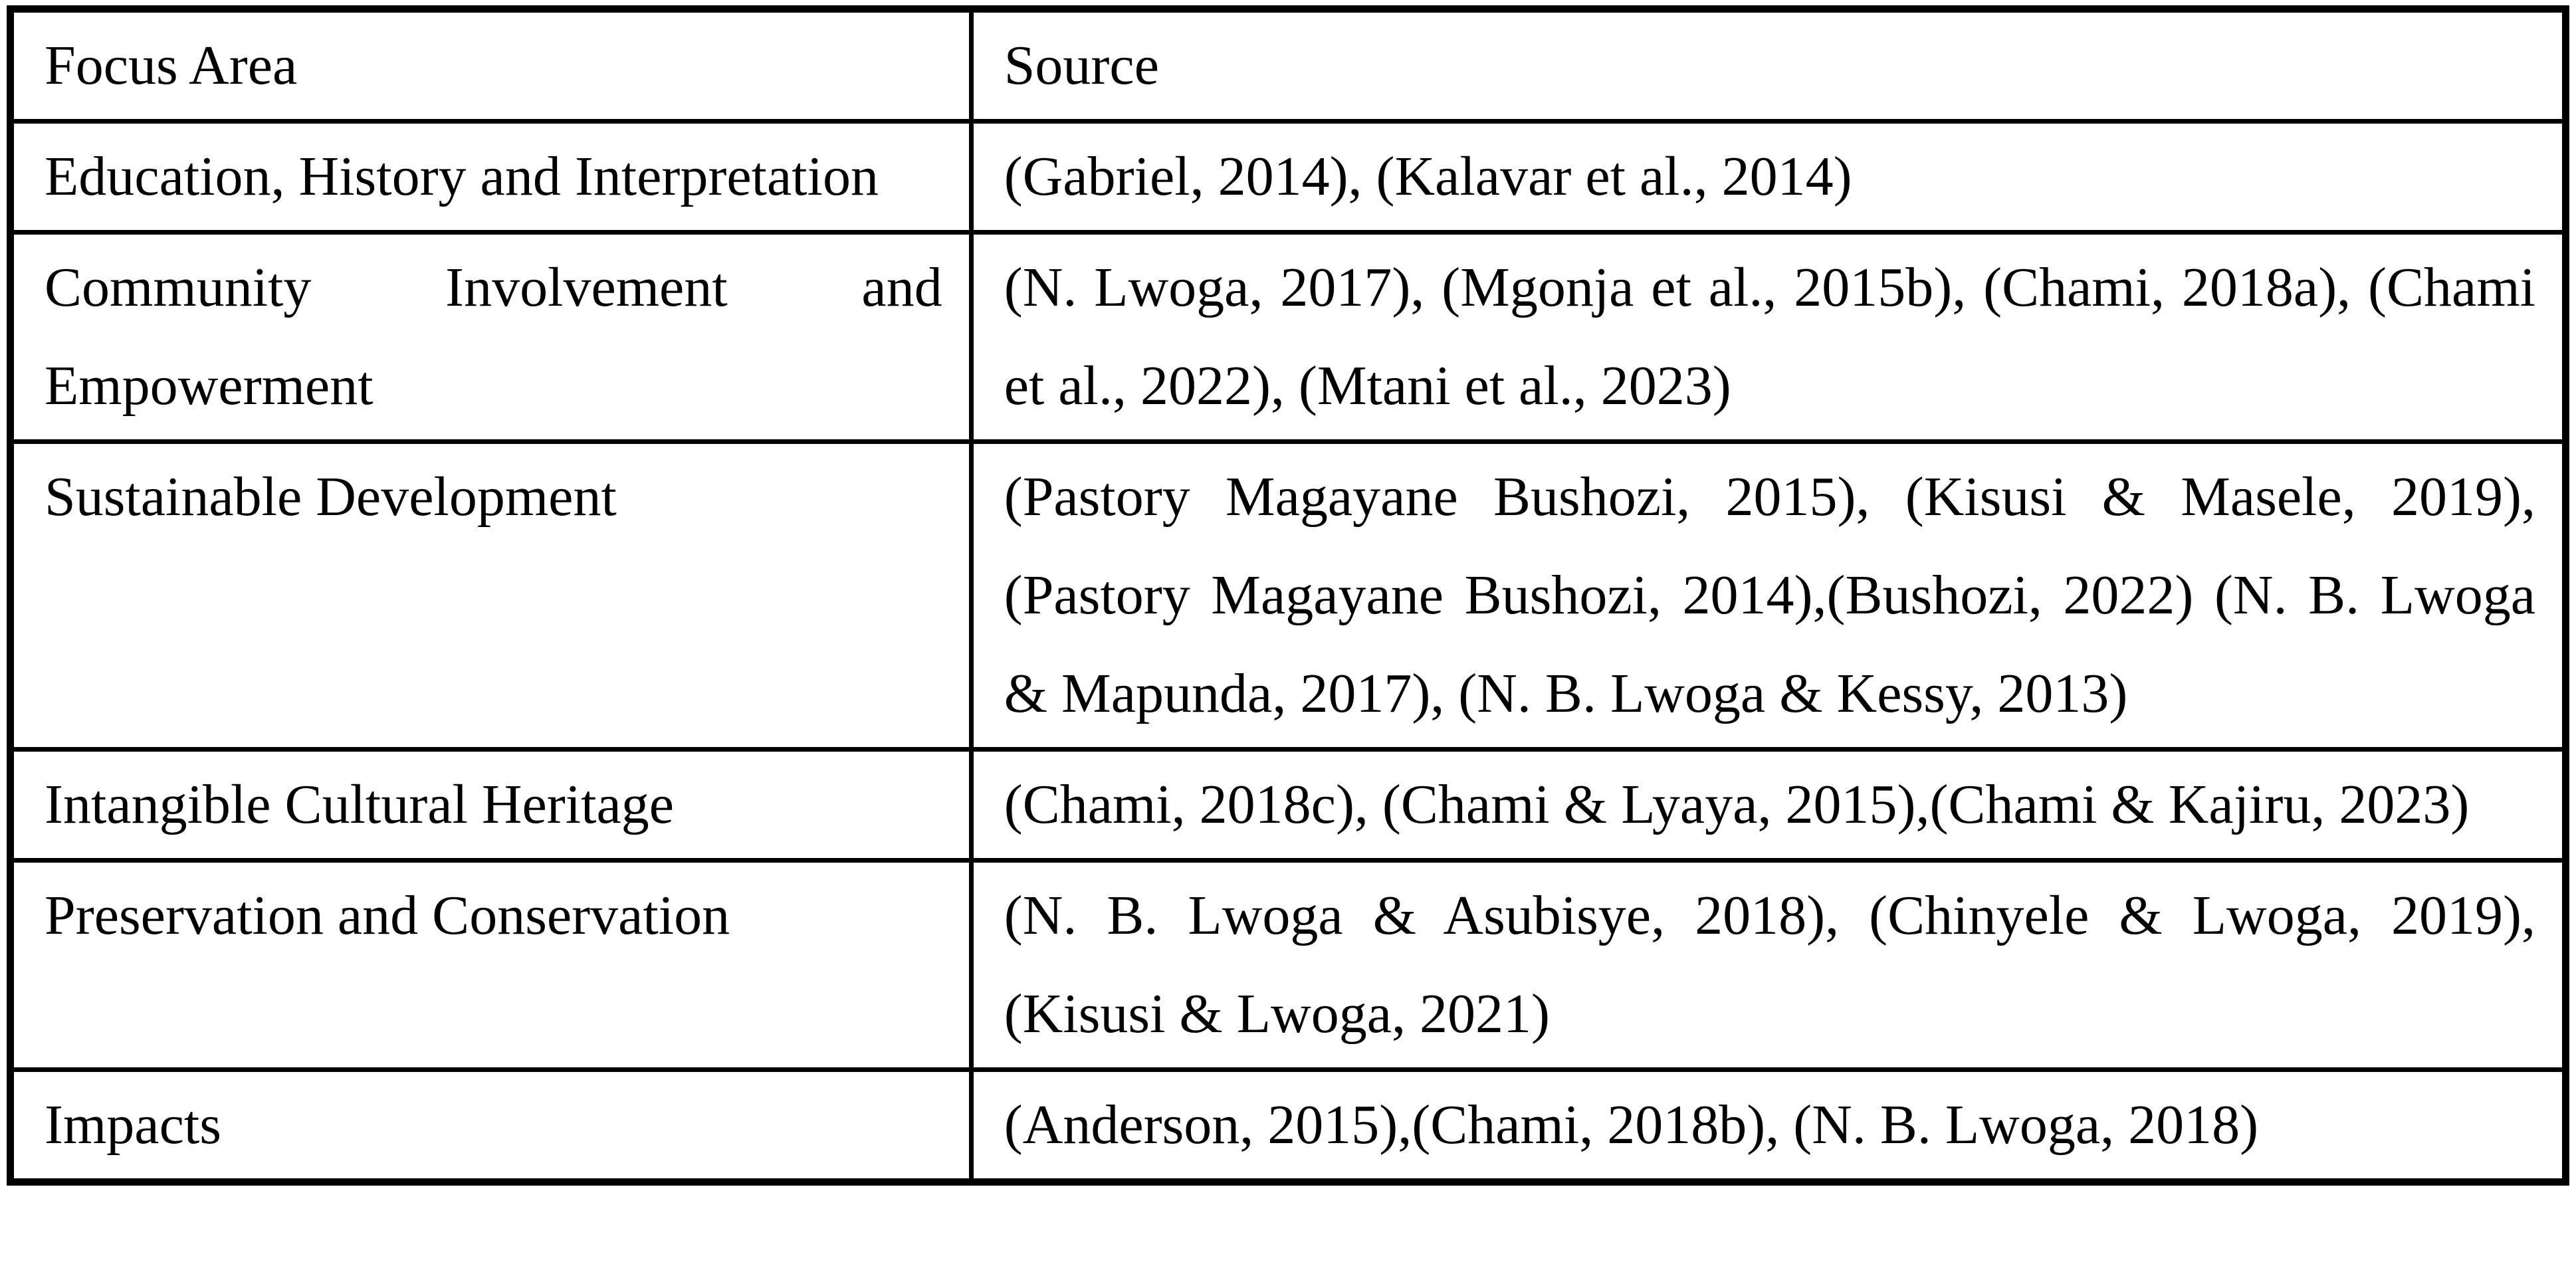 Image resolution: width=2576 pixels, height=1282 pixels. What do you see at coordinates (491, 595) in the screenshot?
I see `cell-focus-area: Sustainable Development` at bounding box center [491, 595].